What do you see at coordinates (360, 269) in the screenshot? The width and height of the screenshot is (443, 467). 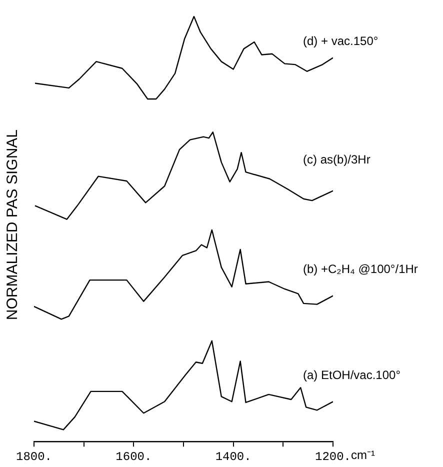 I see `series-label: (b) +C₂H₄ @100°/1Hr` at bounding box center [360, 269].